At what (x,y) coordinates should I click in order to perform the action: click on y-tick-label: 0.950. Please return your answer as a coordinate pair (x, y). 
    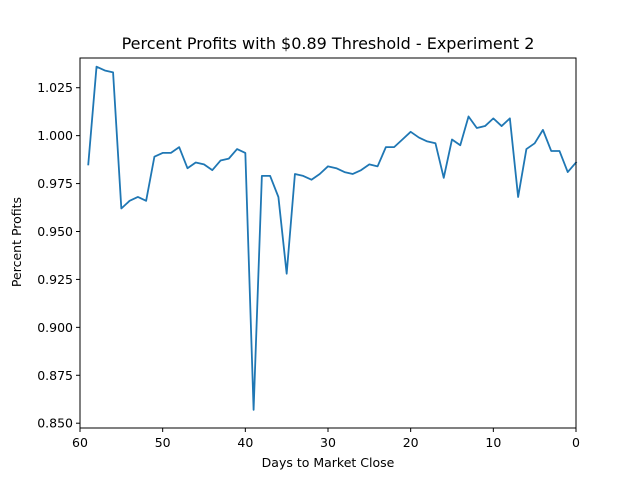
    Looking at the image, I should click on (55, 231).